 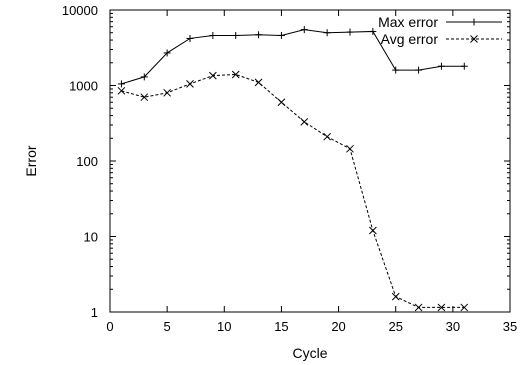 I want to click on y-tick-label: 10000, so click(x=80, y=10).